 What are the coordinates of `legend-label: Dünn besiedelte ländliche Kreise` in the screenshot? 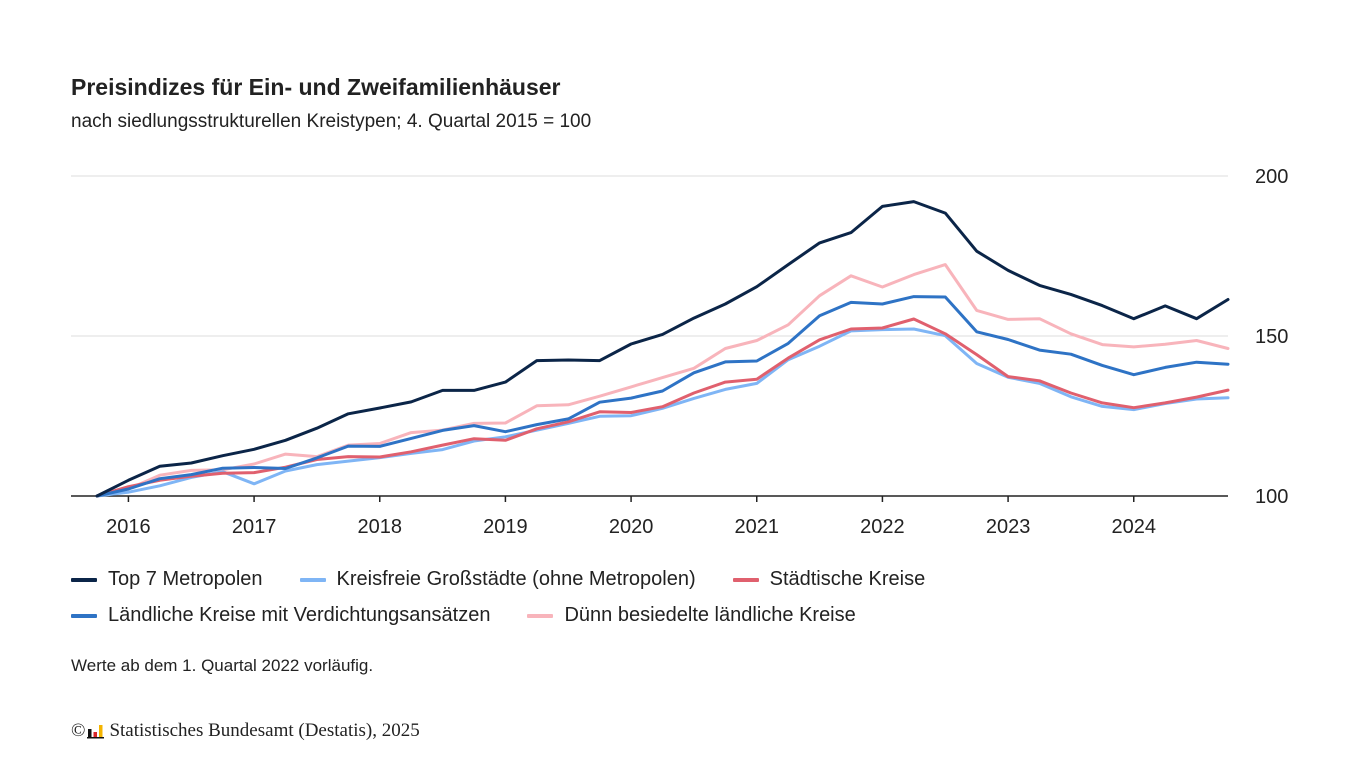 It's located at (710, 615).